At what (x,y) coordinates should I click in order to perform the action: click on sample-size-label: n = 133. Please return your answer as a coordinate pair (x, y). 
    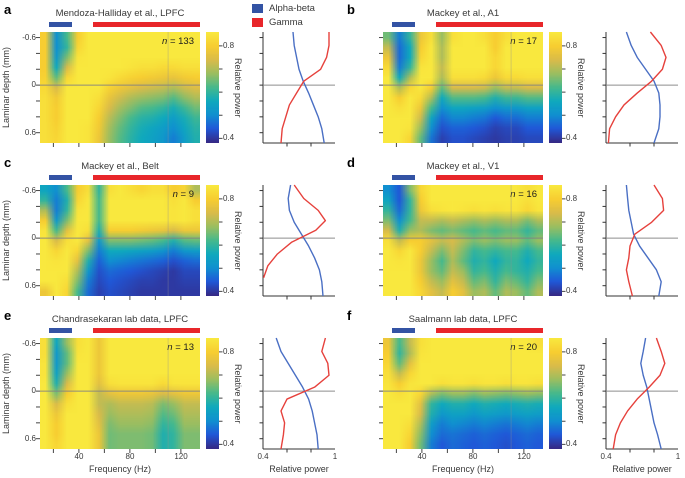
    Looking at the image, I should click on (178, 41).